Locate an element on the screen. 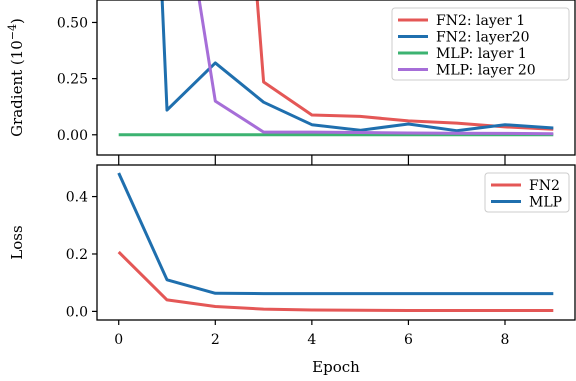  x-tick-label: 8 is located at coordinates (505, 340).